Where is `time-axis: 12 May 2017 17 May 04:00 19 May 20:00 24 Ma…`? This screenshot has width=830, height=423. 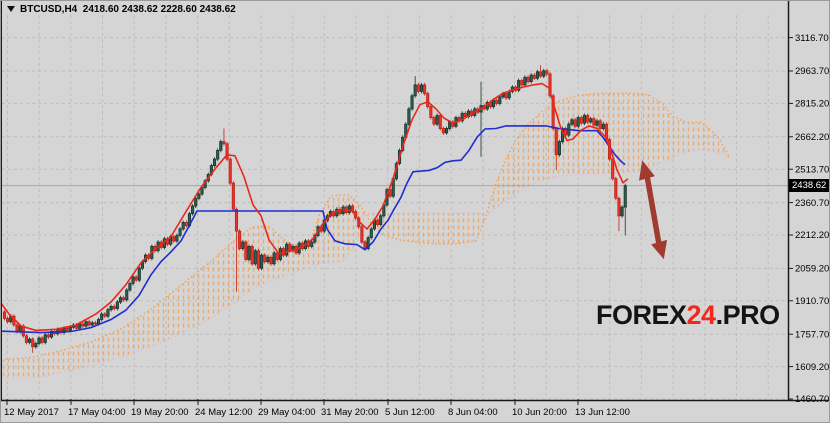
time-axis: 12 May 2017 17 May 04:00 19 May 20:00 24 Ma… is located at coordinates (317, 408).